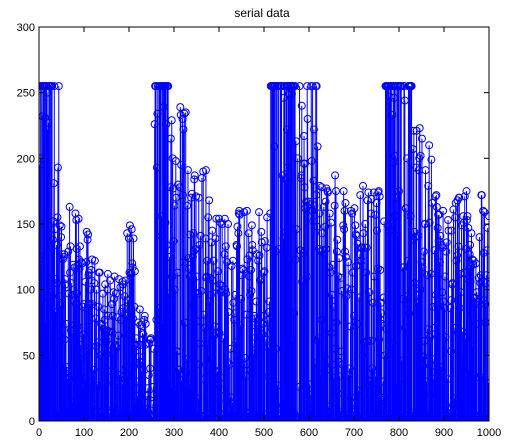 The width and height of the screenshot is (505, 442). What do you see at coordinates (26, 28) in the screenshot?
I see `y-tick-label: 300` at bounding box center [26, 28].